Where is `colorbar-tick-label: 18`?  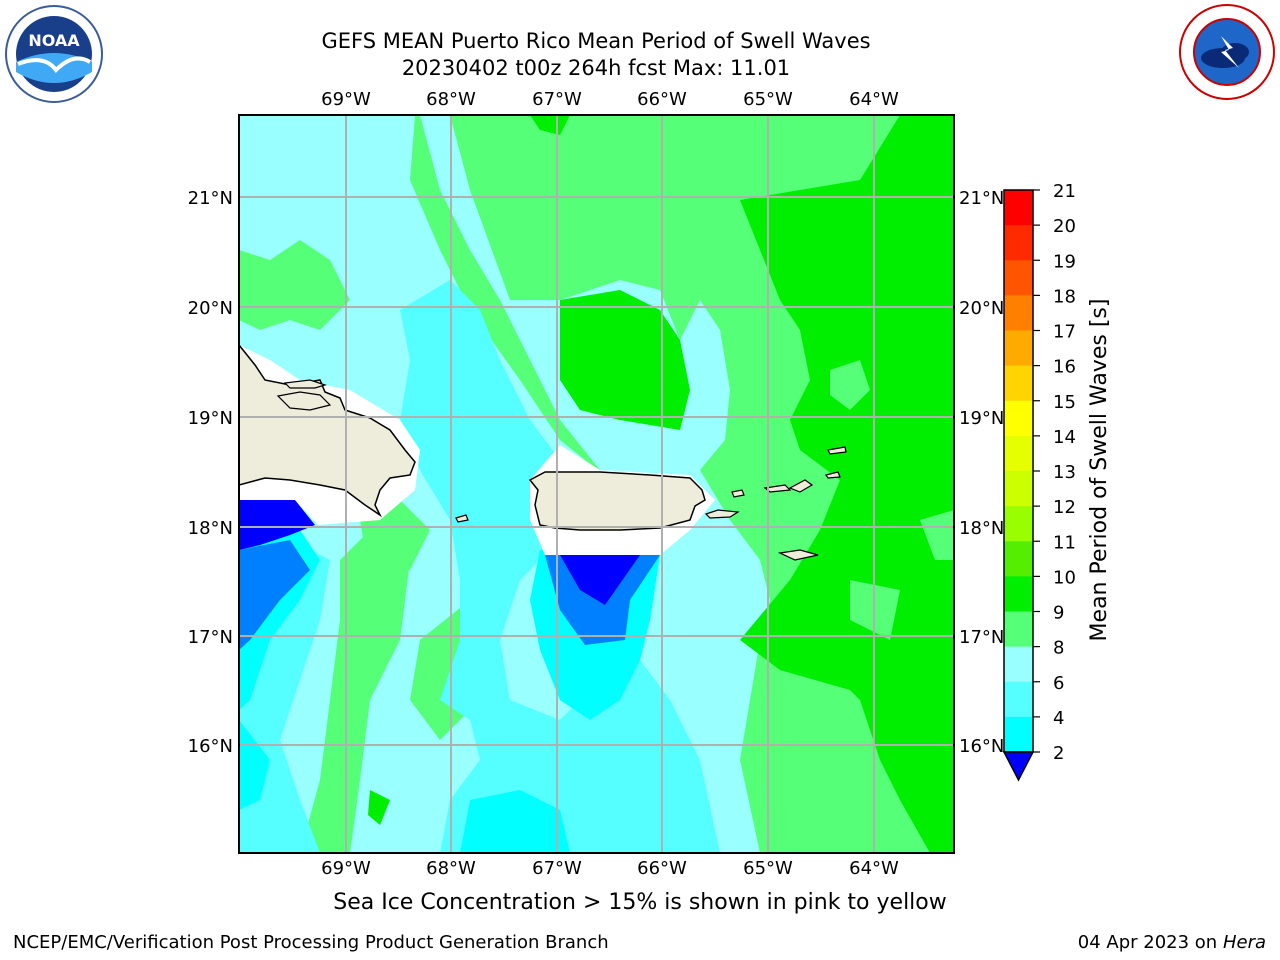
colorbar-tick-label: 18 is located at coordinates (1064, 296).